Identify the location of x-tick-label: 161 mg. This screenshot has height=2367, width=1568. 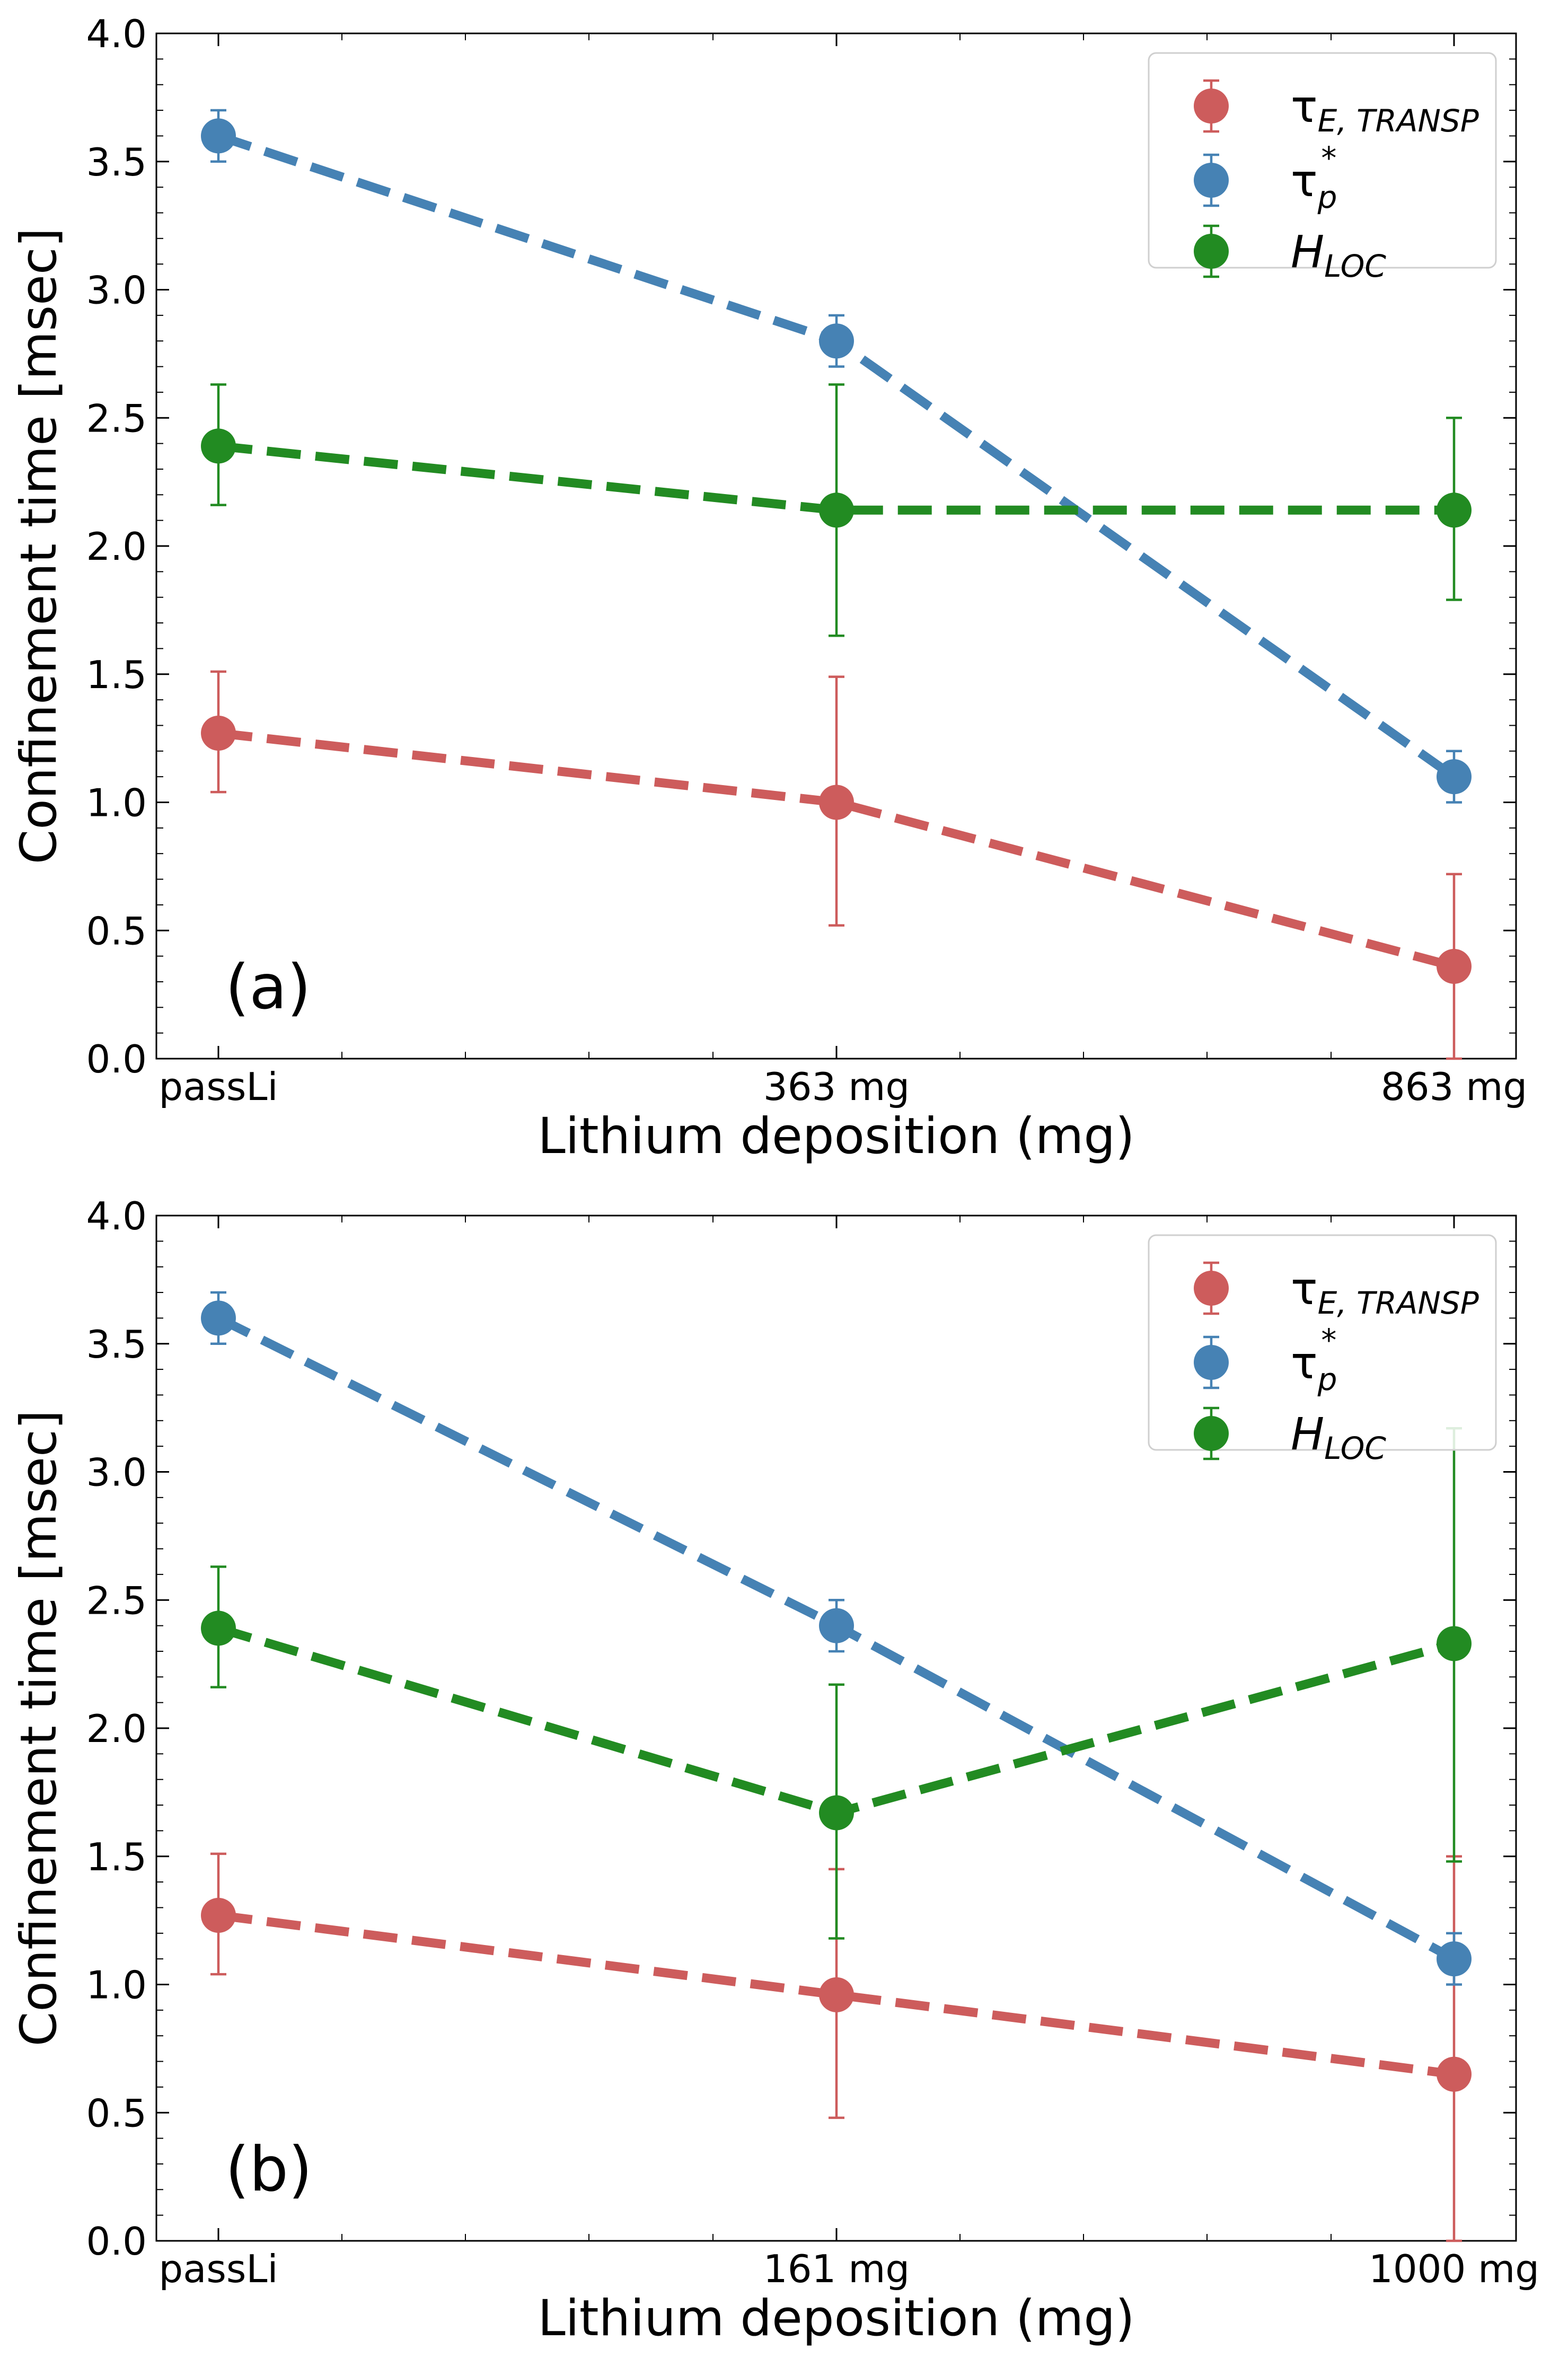
(836, 2269).